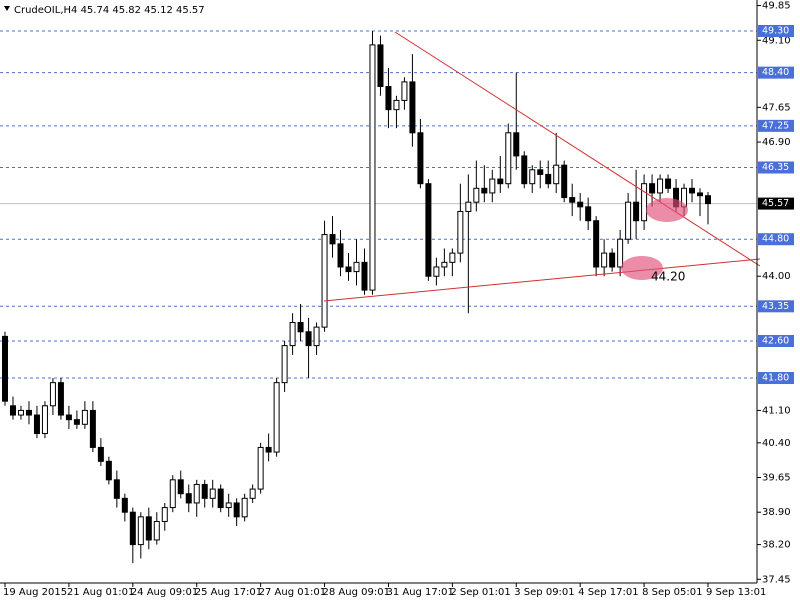 Image resolution: width=800 pixels, height=600 pixels. What do you see at coordinates (667, 210) in the screenshot?
I see `highlight` at bounding box center [667, 210].